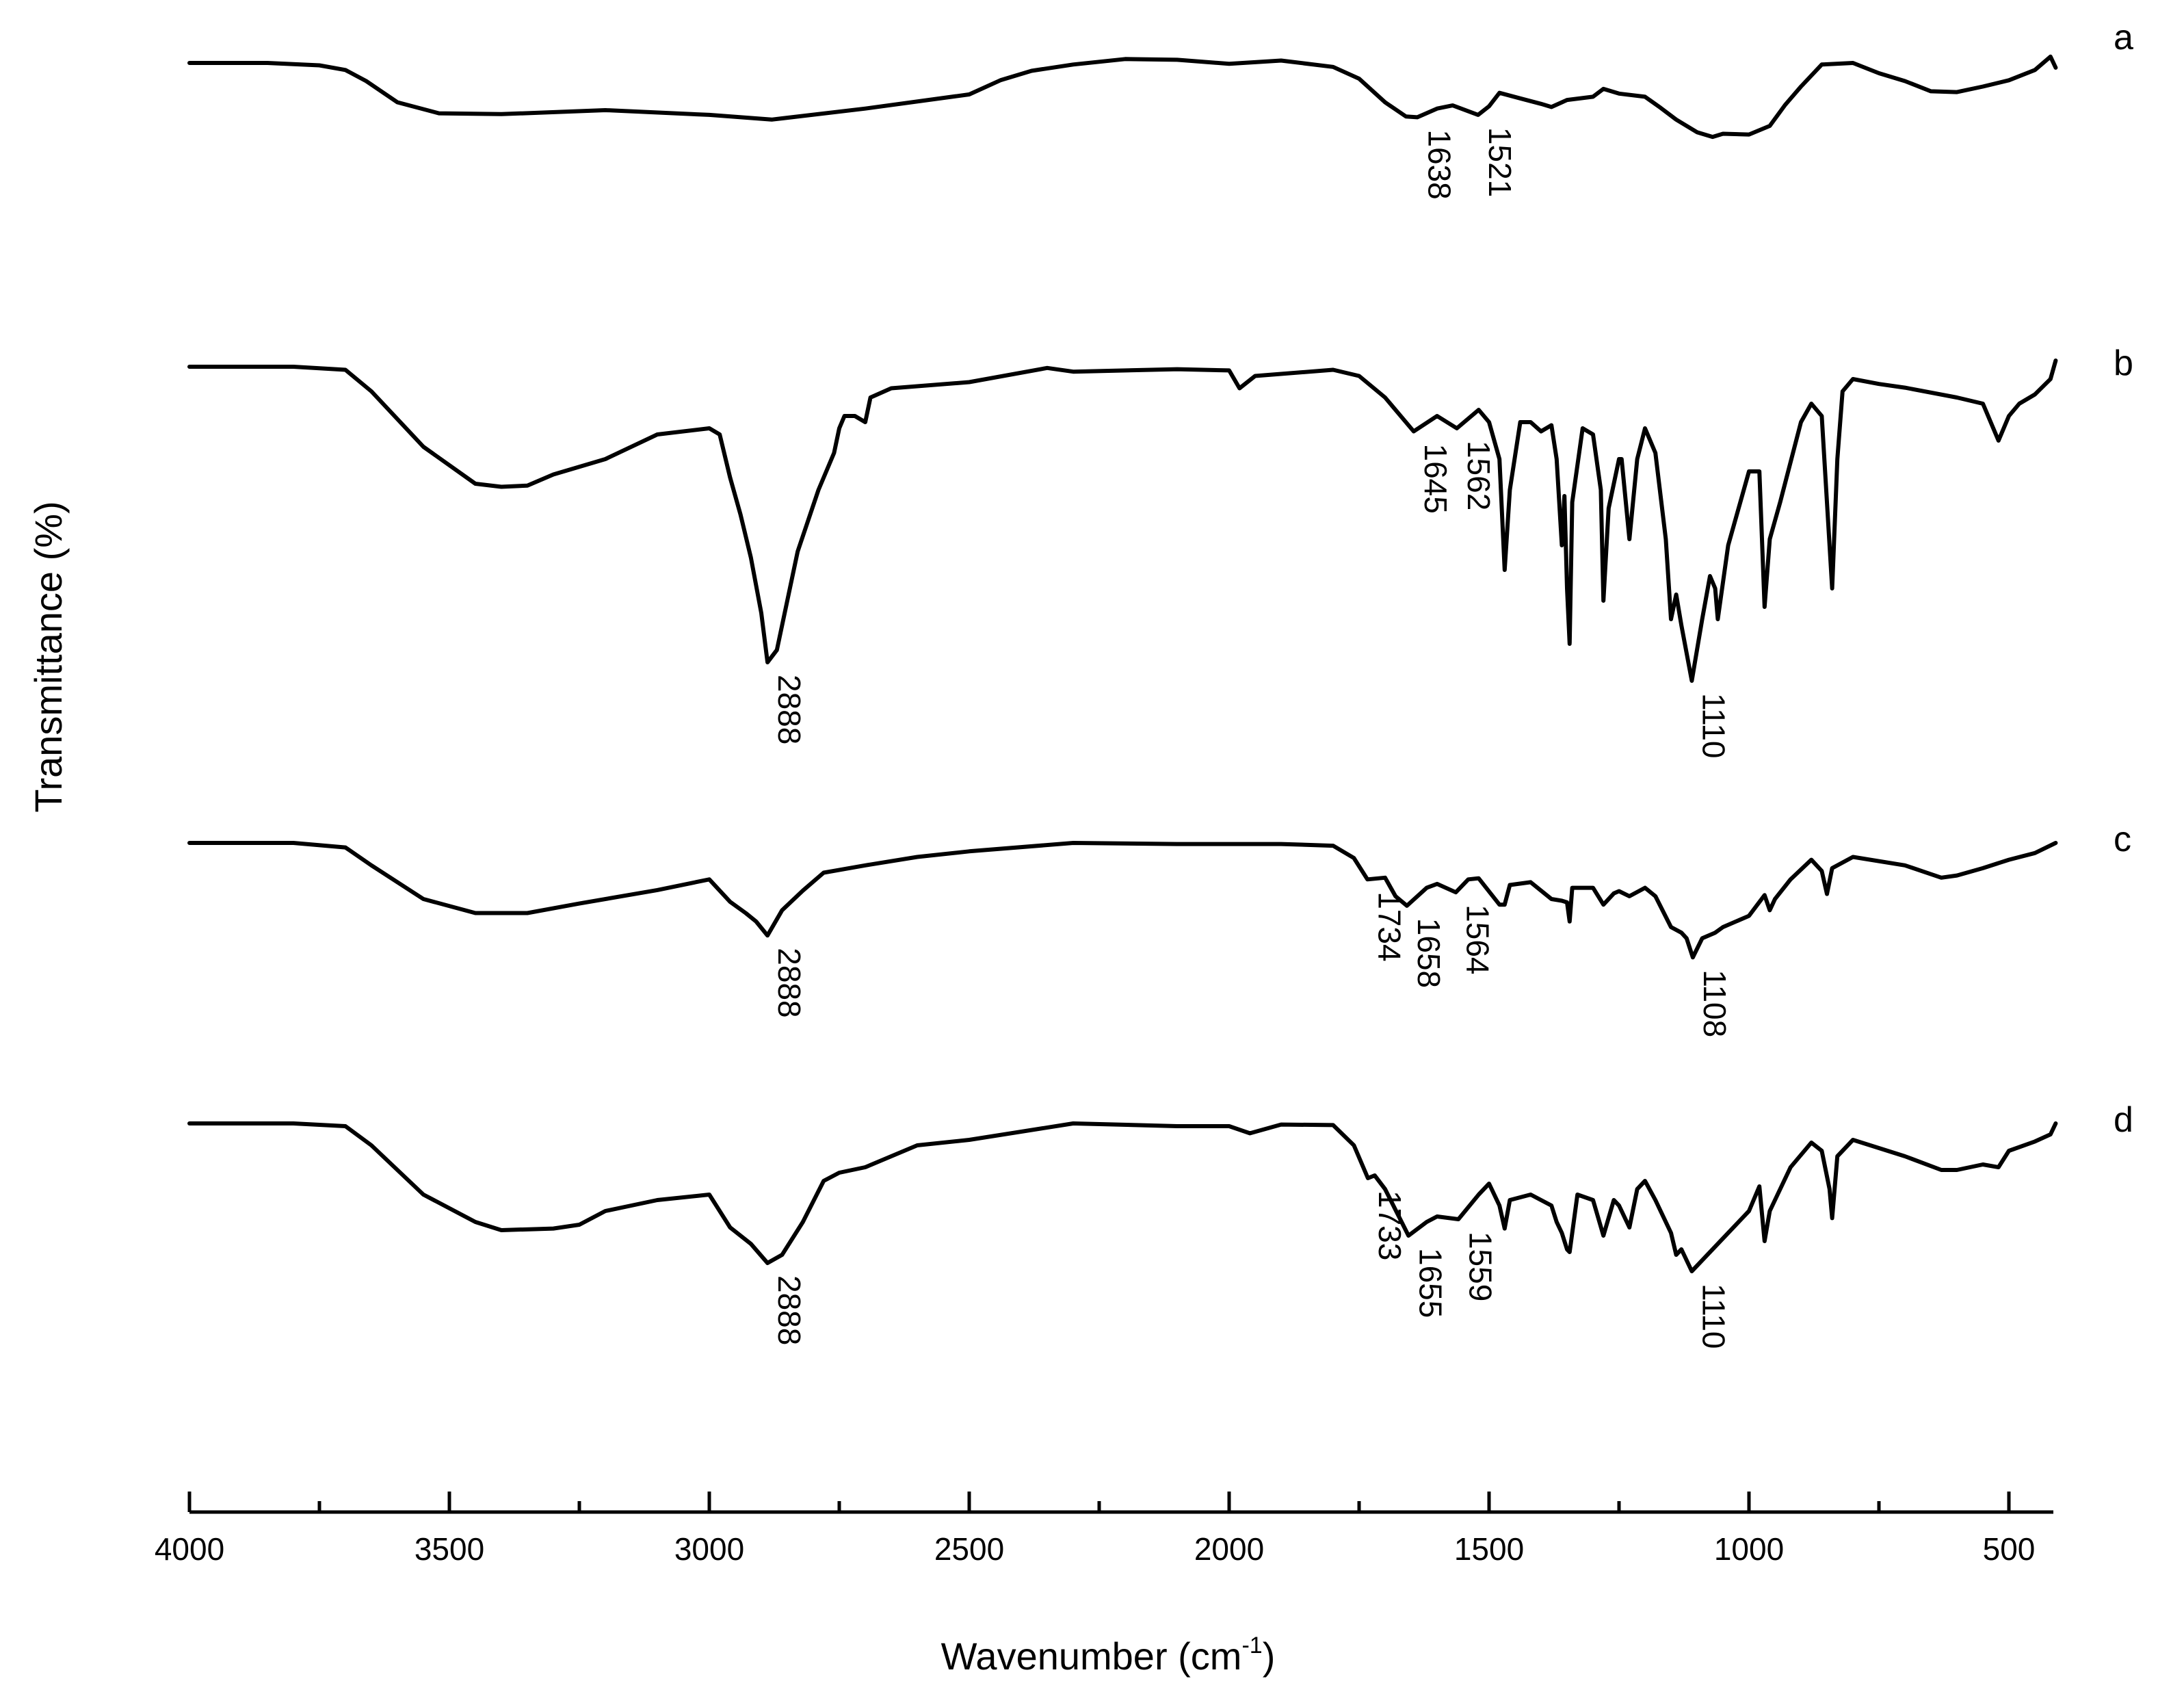 The width and height of the screenshot is (2184, 1692). What do you see at coordinates (1229, 1549) in the screenshot?
I see `x-tick-label: 2000` at bounding box center [1229, 1549].